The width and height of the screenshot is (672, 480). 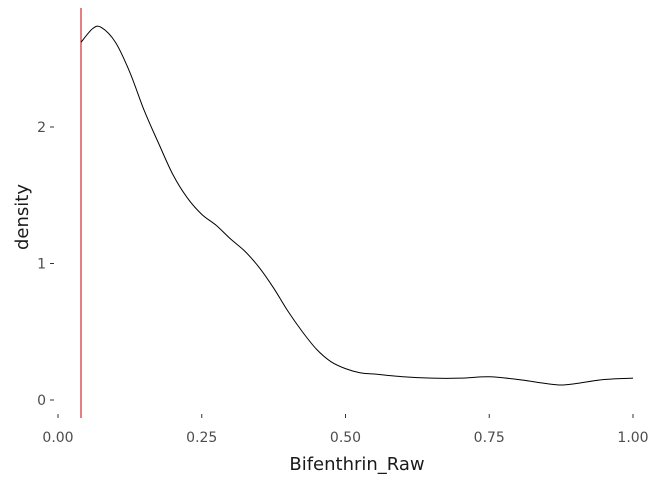 What do you see at coordinates (41, 401) in the screenshot?
I see `y-tick-label: 0` at bounding box center [41, 401].